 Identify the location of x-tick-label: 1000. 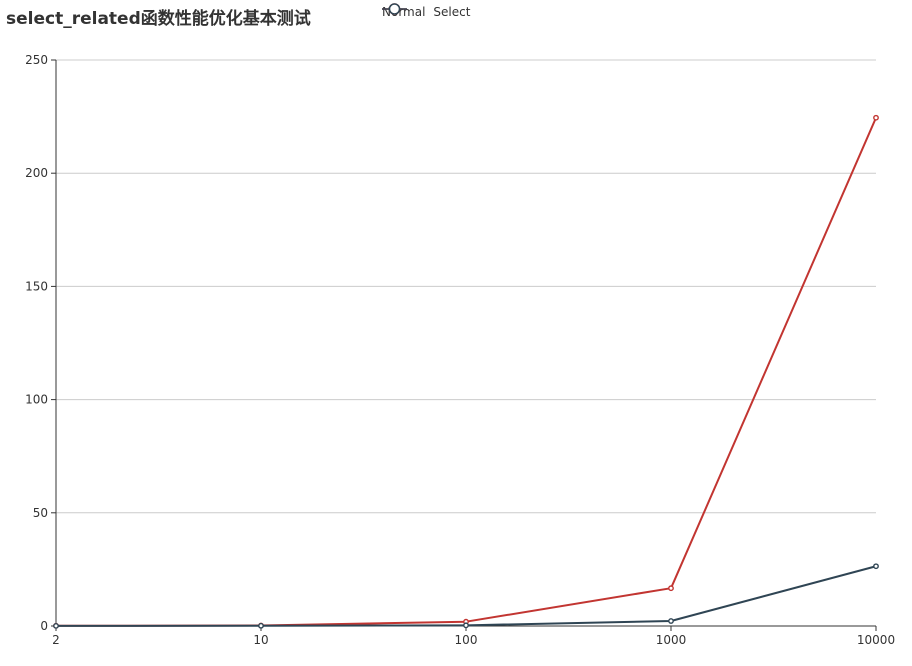
(671, 640).